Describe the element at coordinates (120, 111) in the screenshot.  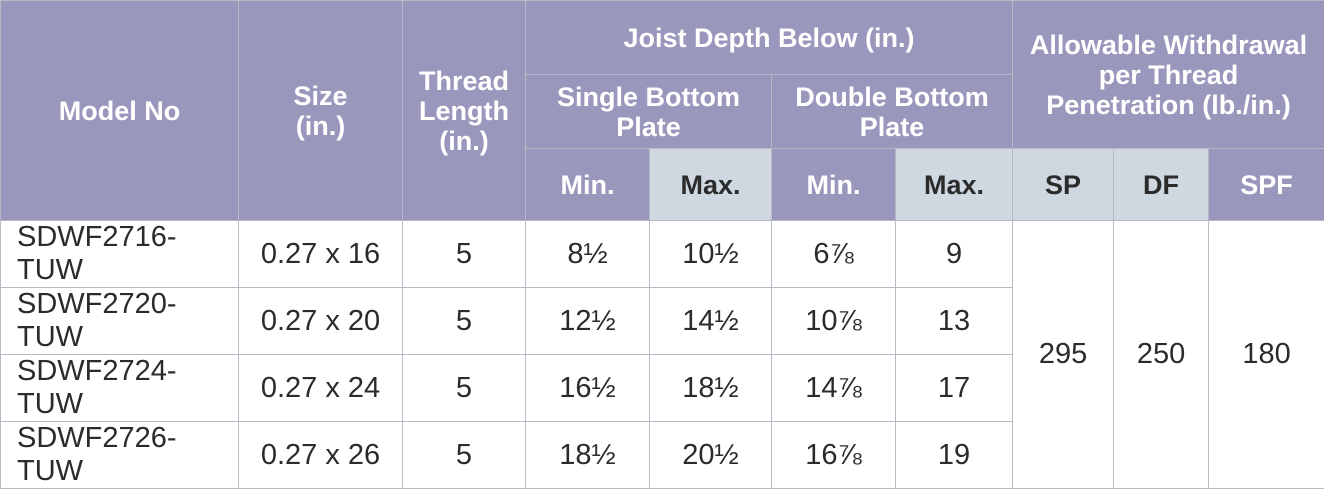
I see `header-model-no: Model No` at that location.